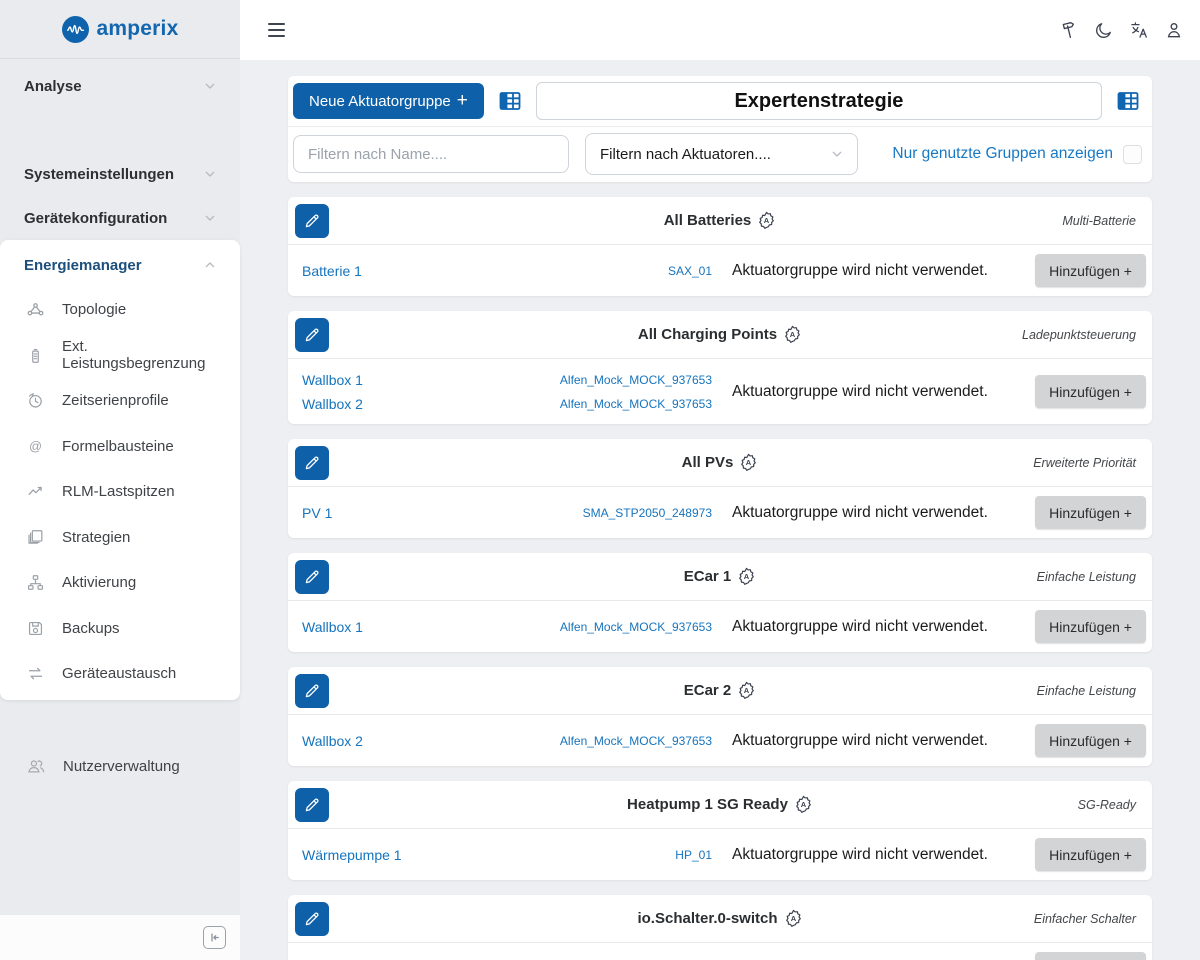  What do you see at coordinates (507, 512) in the screenshot?
I see `device-list: PV 1 SMA_STP2050_248973` at bounding box center [507, 512].